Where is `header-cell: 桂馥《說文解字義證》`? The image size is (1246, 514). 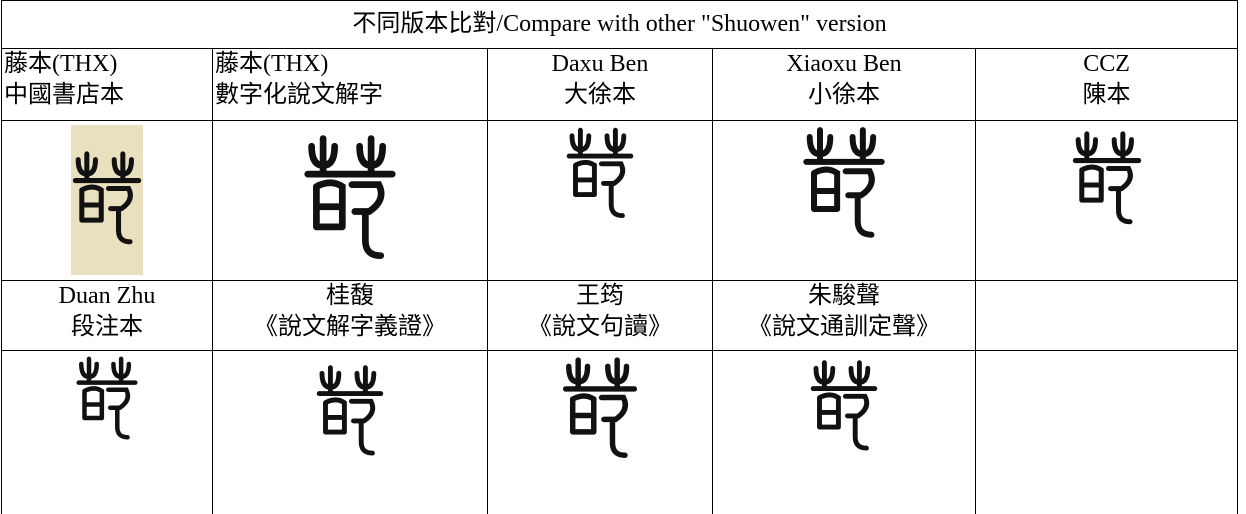
header-cell: 桂馥《說文解字義證》 is located at coordinates (350, 315).